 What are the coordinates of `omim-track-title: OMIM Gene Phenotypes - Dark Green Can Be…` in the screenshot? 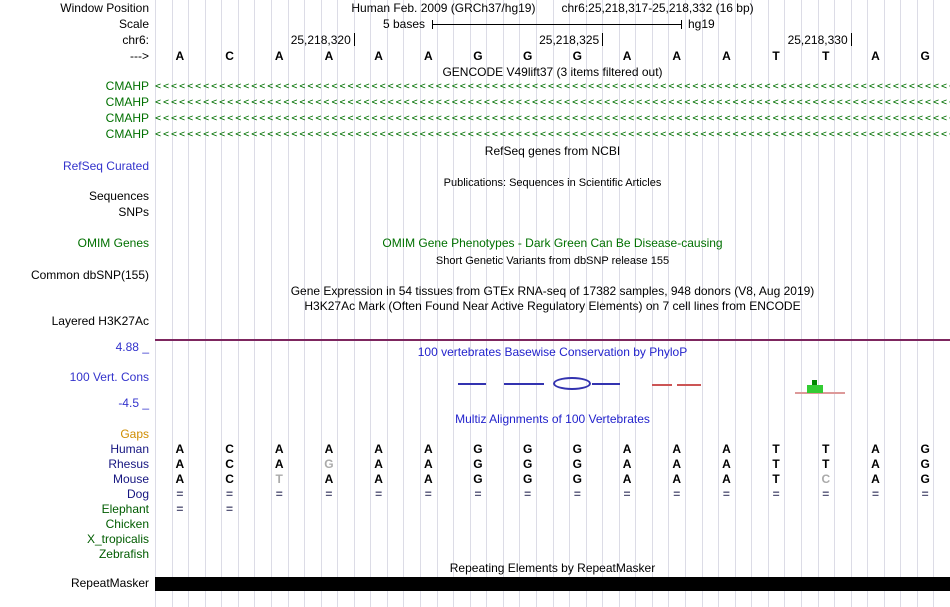 It's located at (552, 243).